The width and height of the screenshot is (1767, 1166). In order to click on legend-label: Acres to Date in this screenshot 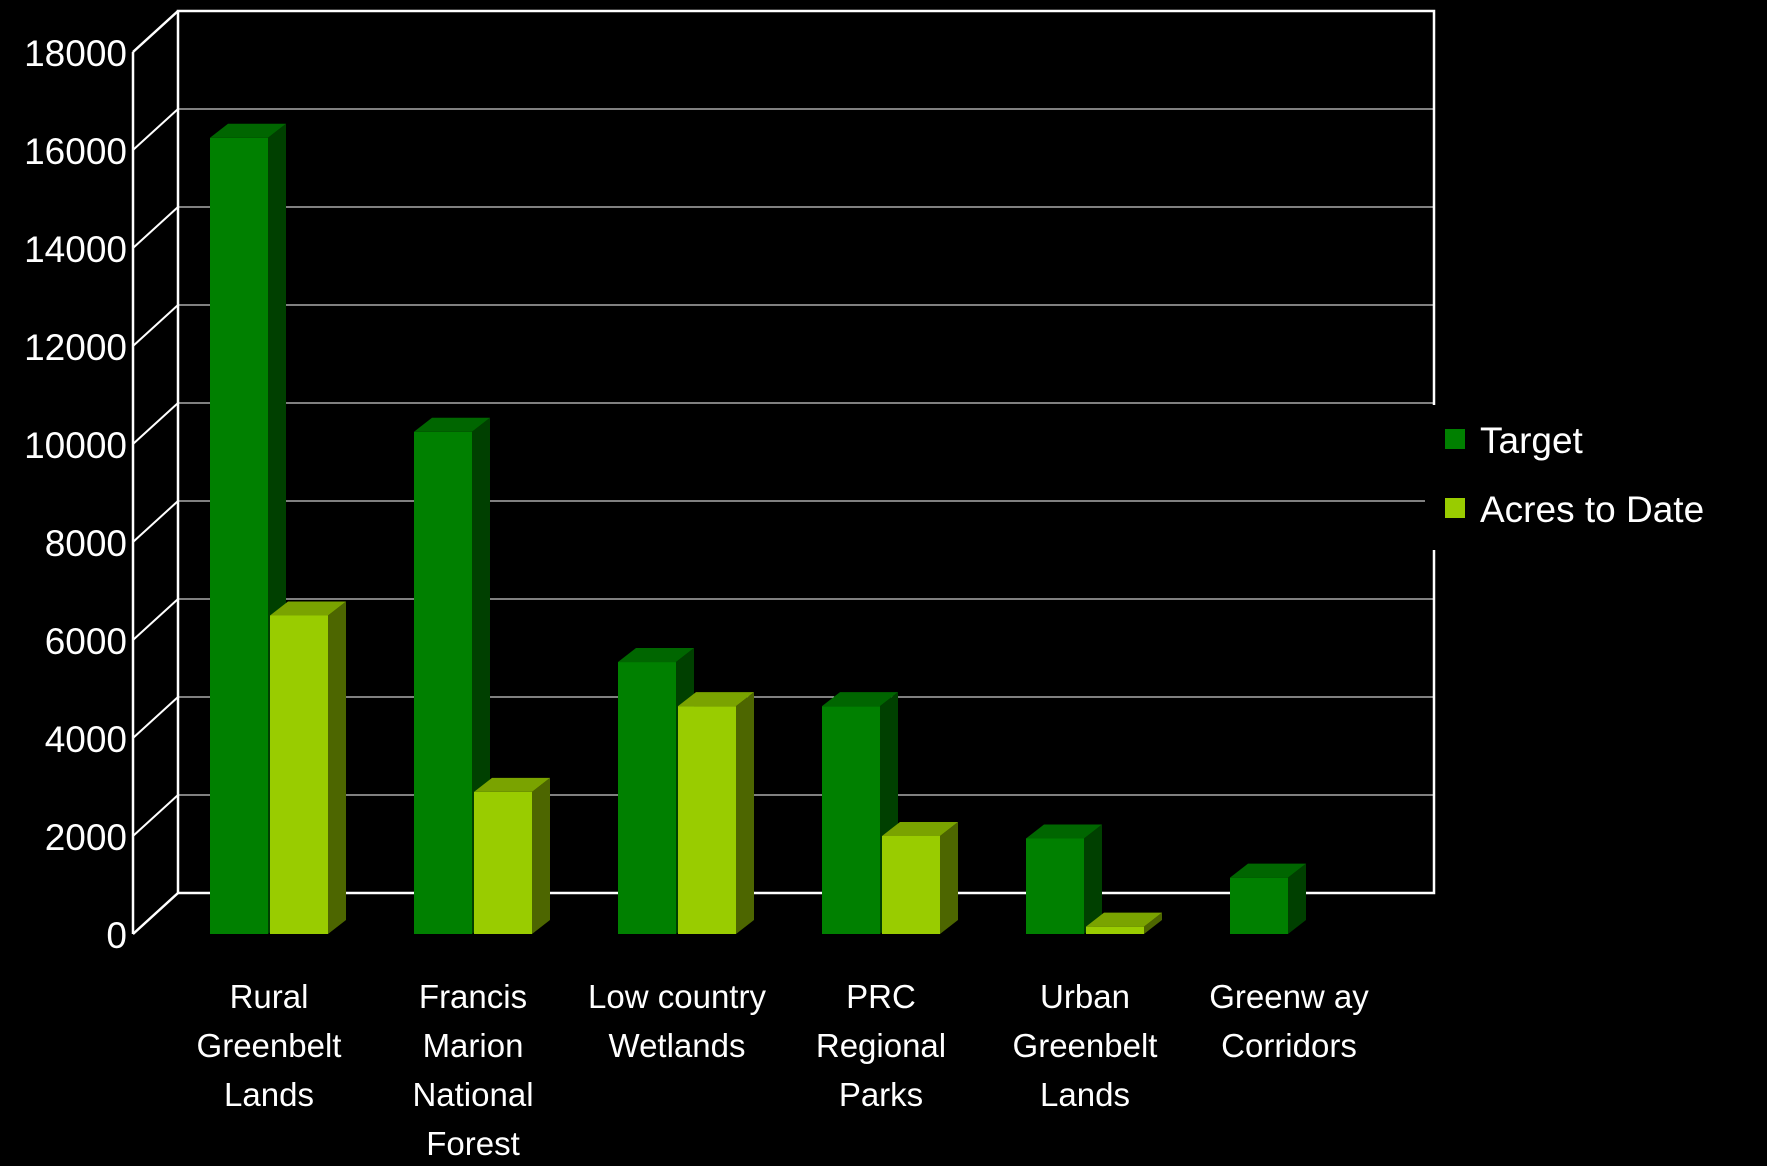, I will do `click(1592, 509)`.